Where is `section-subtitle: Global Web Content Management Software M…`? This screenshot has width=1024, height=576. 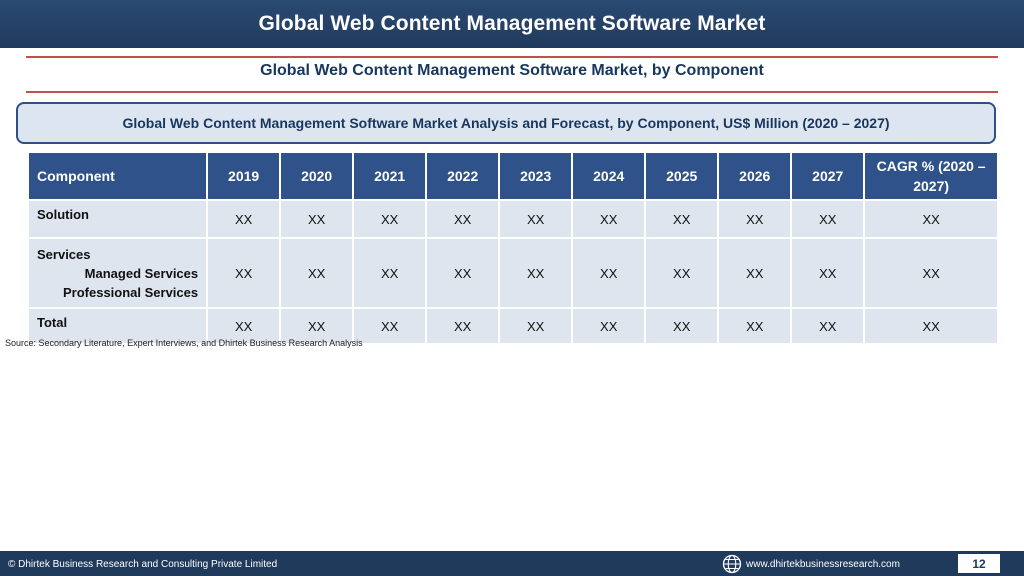 section-subtitle: Global Web Content Management Software M… is located at coordinates (512, 70).